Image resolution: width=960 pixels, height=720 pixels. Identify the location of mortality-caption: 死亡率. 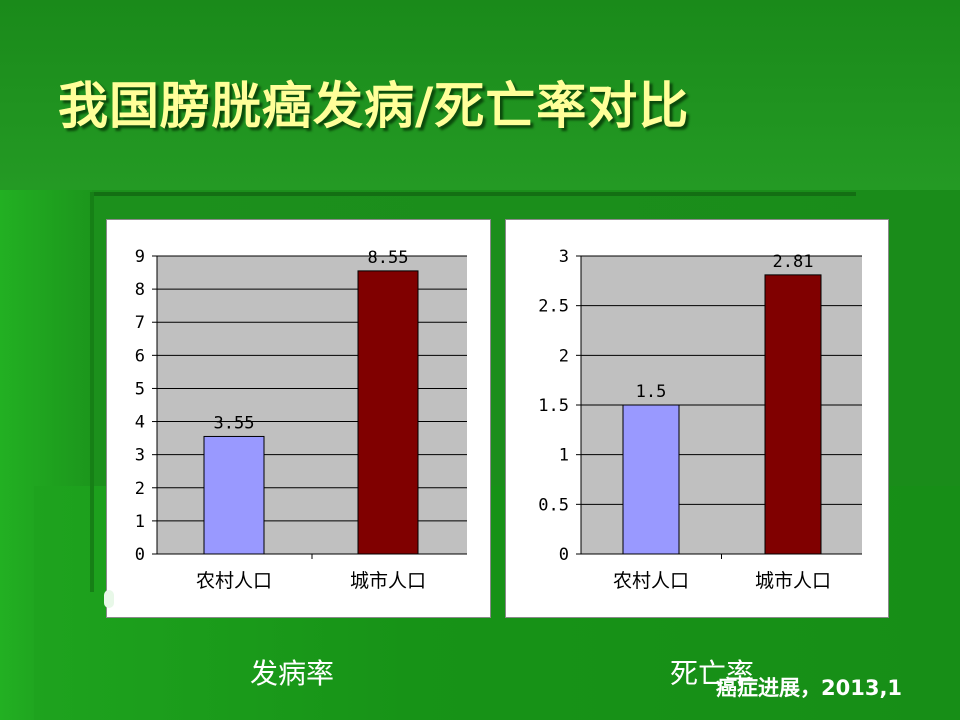
(712, 673).